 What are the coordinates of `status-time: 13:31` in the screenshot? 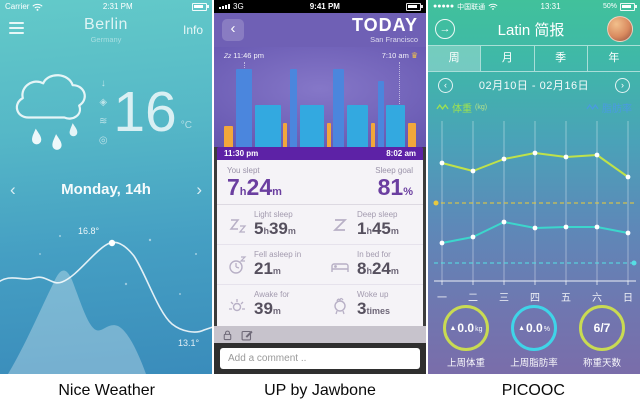 It's located at (550, 6).